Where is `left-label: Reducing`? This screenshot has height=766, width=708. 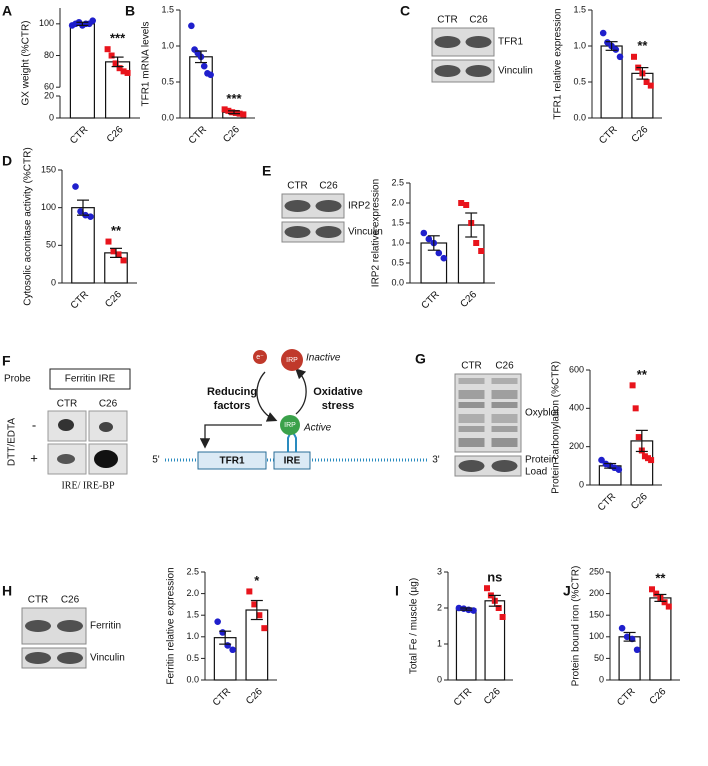 left-label: Reducing is located at coordinates (232, 392).